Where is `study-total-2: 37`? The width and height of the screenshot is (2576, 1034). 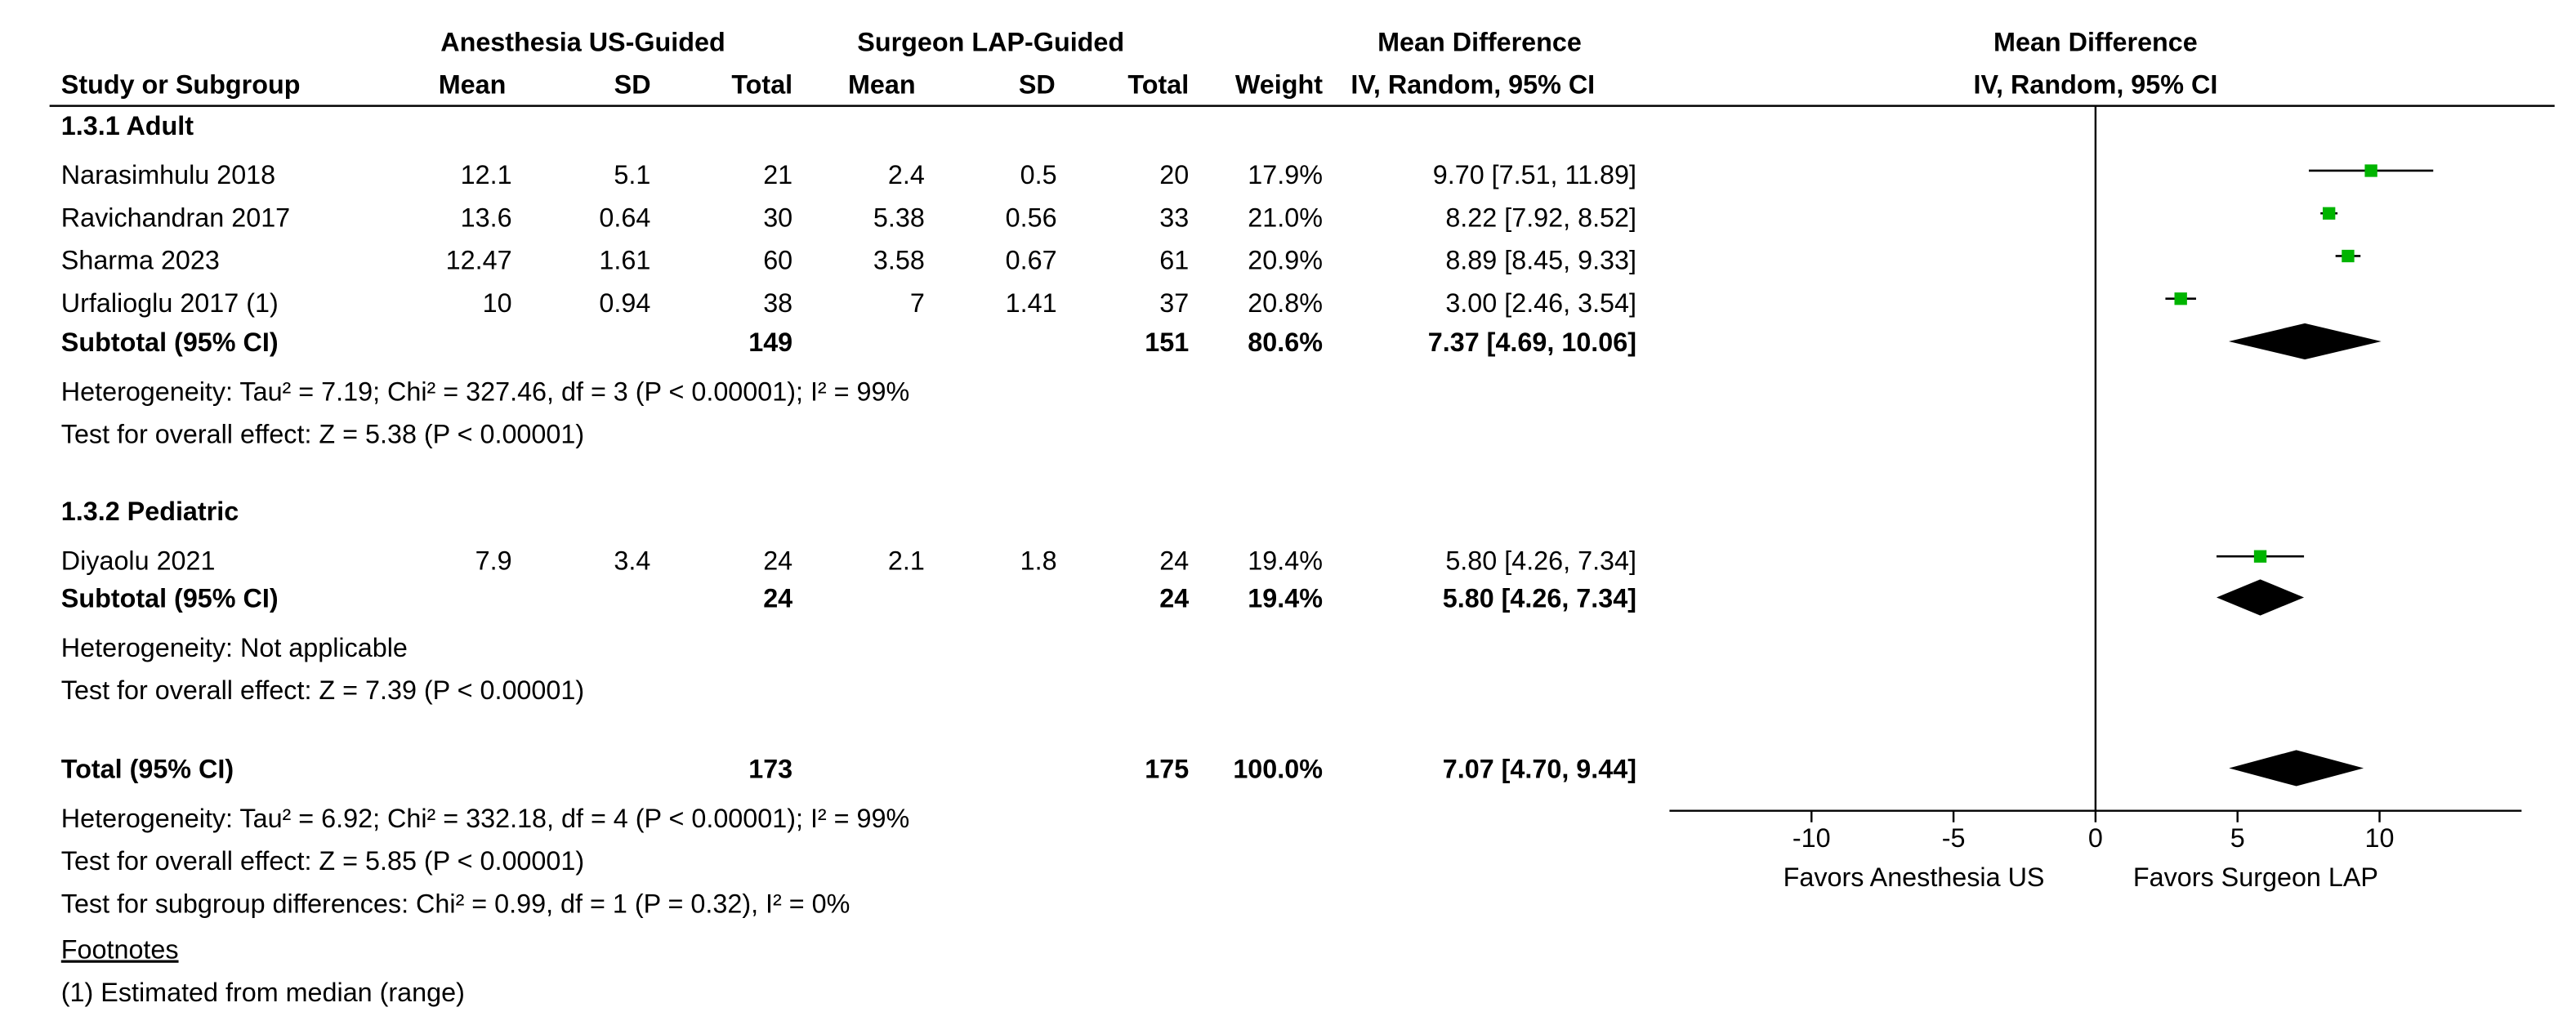 study-total-2: 37 is located at coordinates (1174, 303).